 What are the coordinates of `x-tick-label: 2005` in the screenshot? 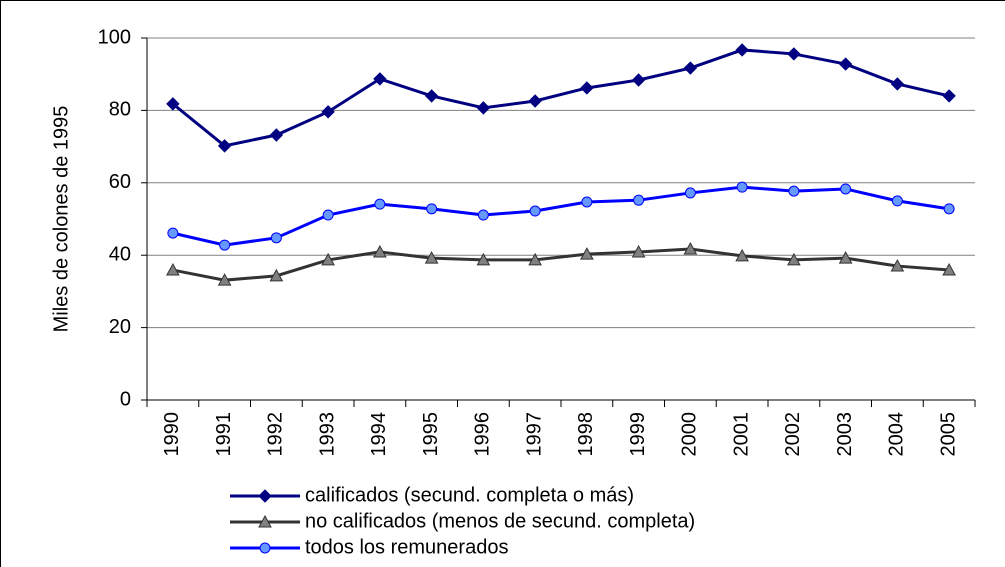 It's located at (948, 434).